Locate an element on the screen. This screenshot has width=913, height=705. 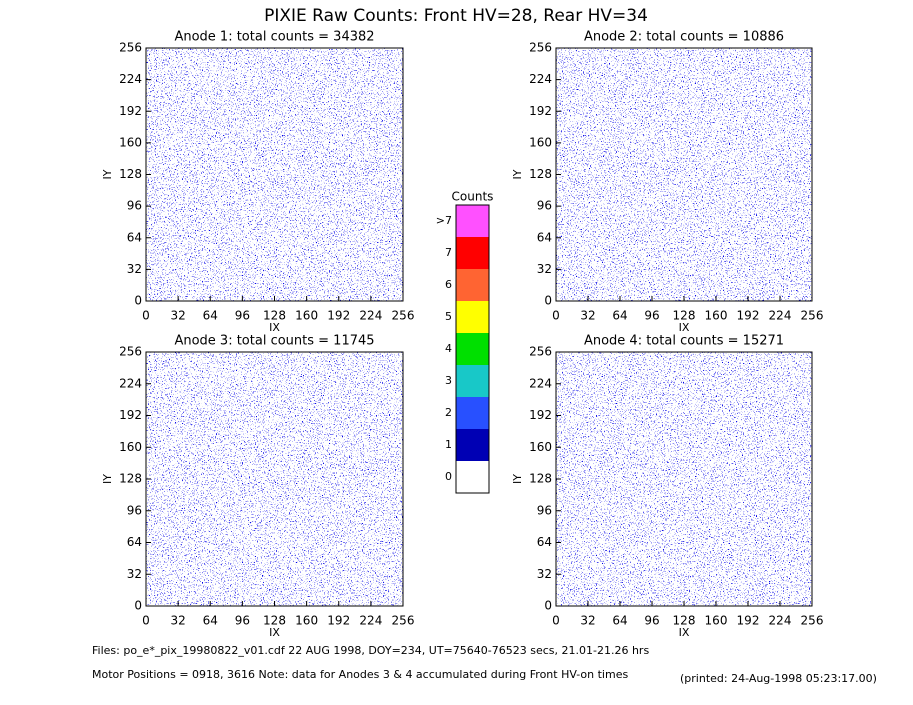
colorbar-title: Counts is located at coordinates (473, 197).